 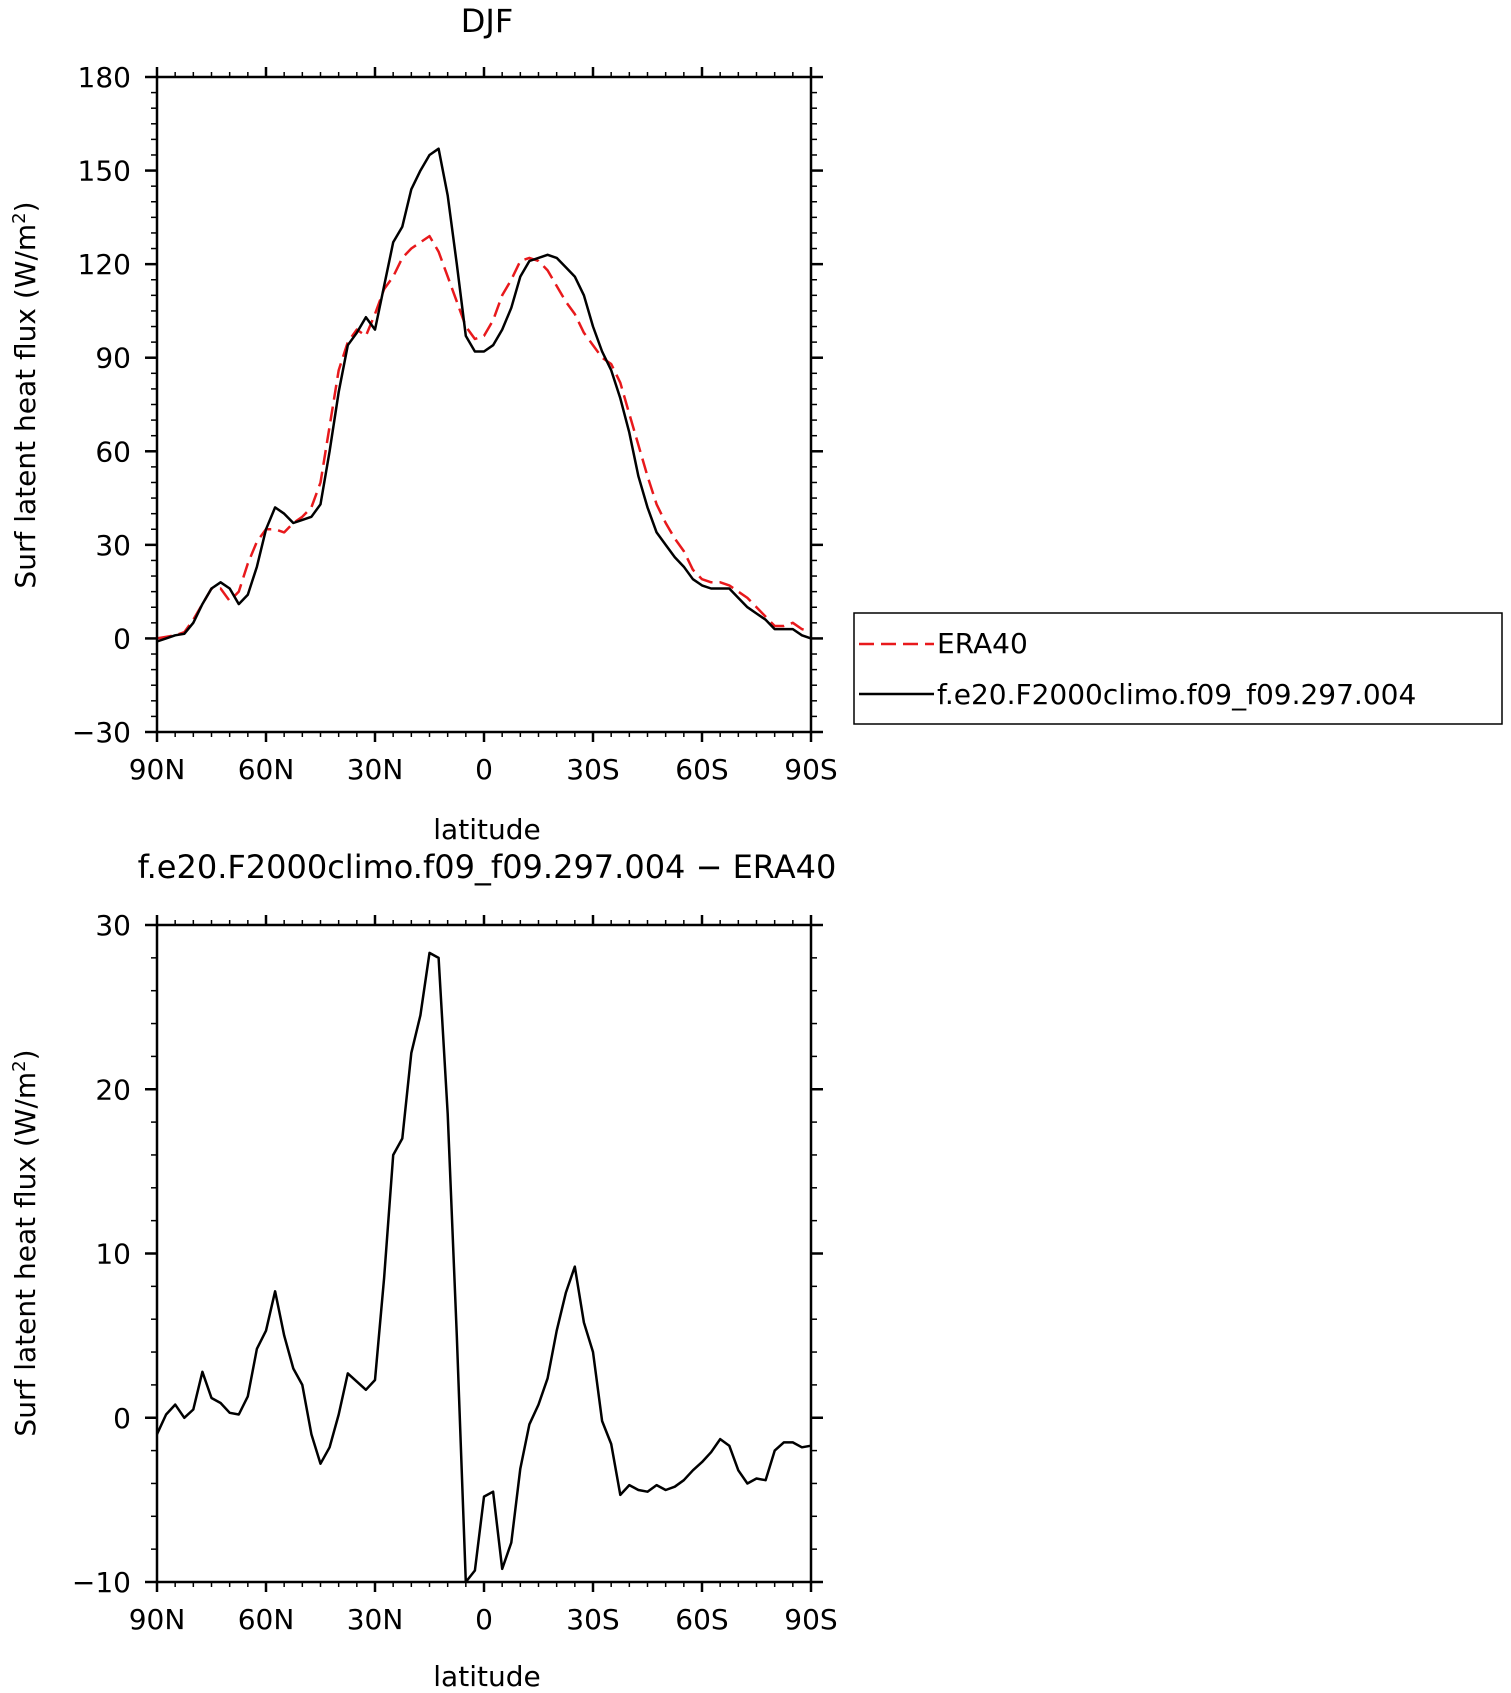 I want to click on chart-title: DJF, so click(x=487, y=21).